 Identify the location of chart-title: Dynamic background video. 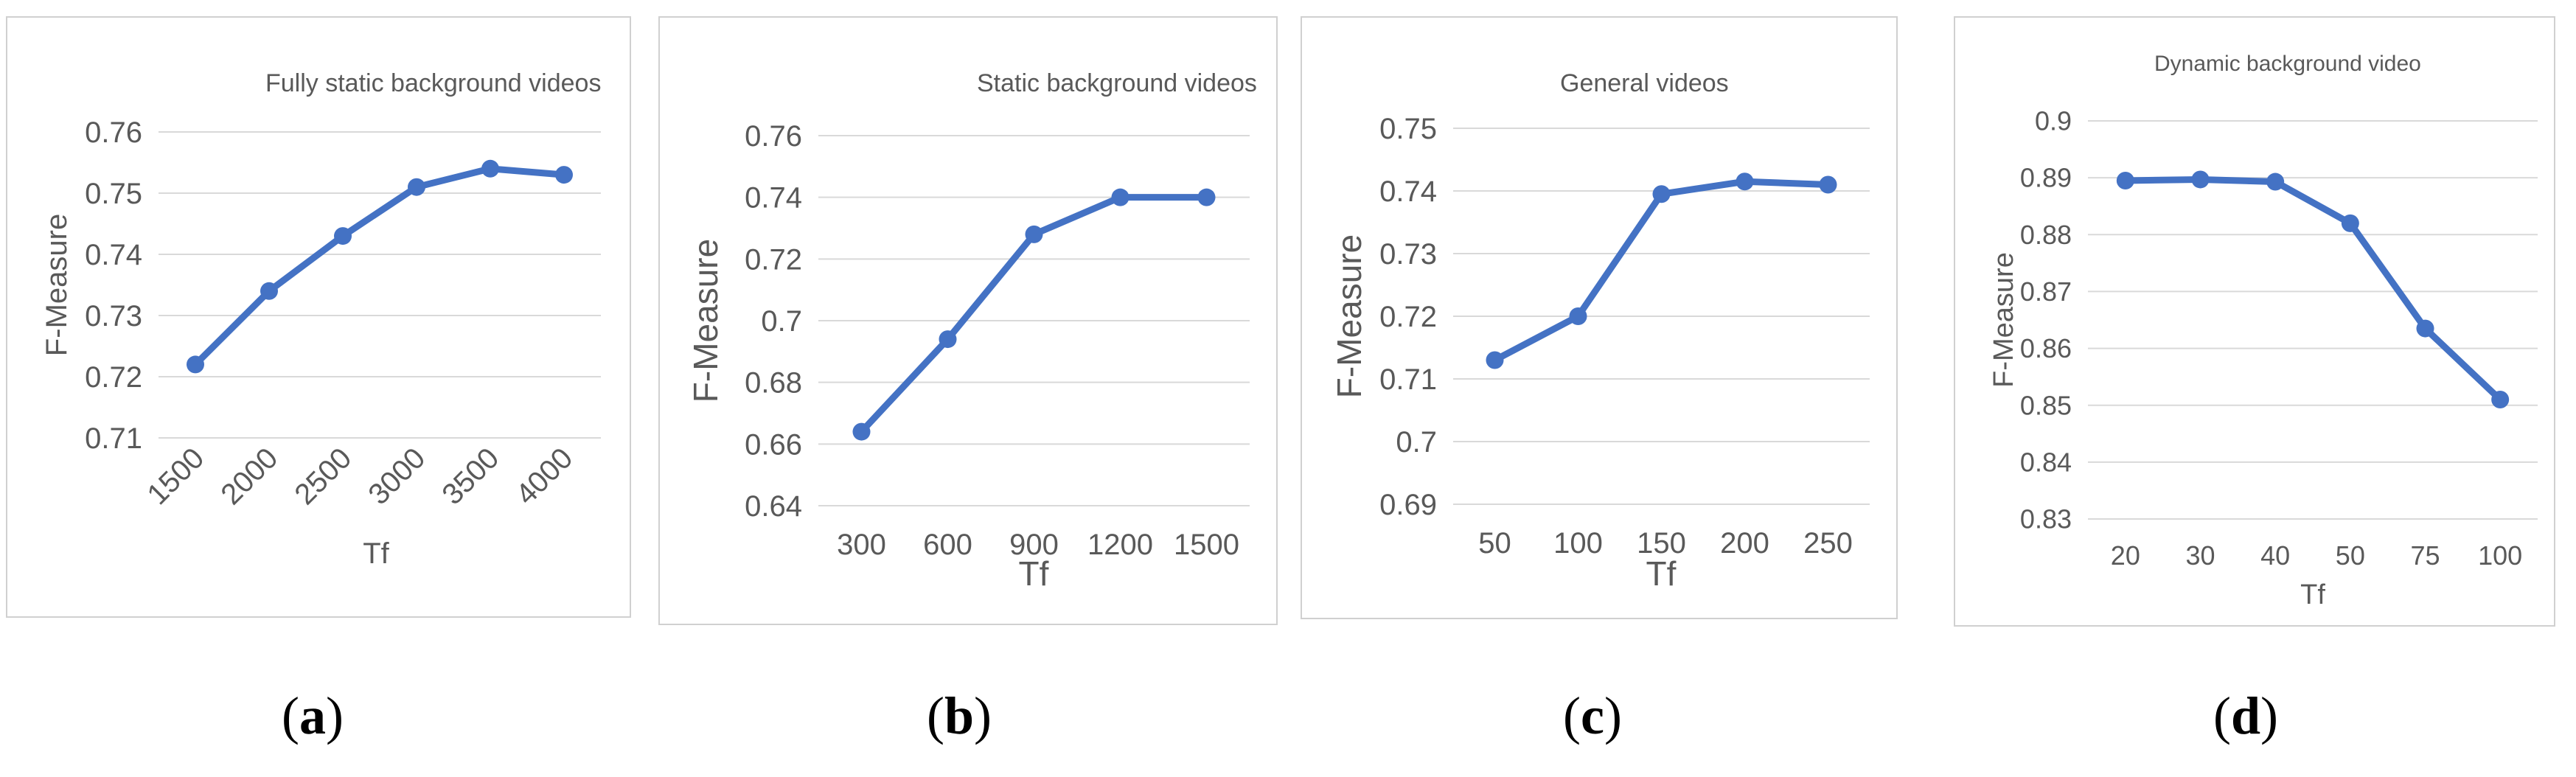
(2288, 64).